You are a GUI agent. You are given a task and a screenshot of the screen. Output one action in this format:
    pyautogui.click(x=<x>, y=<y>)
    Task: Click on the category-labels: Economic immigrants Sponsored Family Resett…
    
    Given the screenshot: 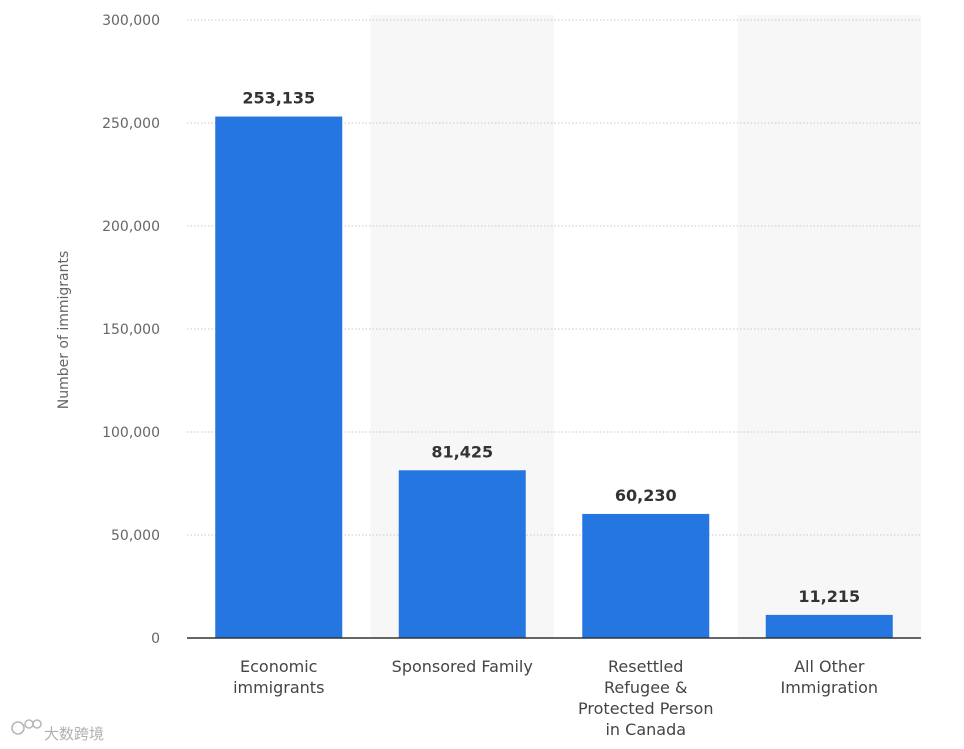 What is the action you would take?
    pyautogui.click(x=555, y=698)
    